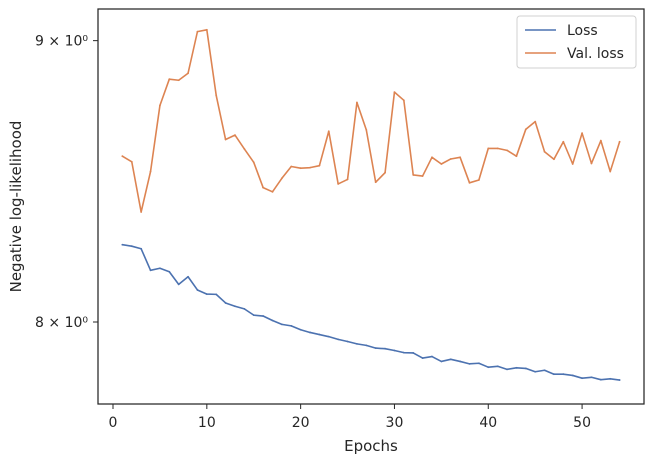 This screenshot has width=652, height=463. What do you see at coordinates (113, 423) in the screenshot?
I see `x-tick-label: 0` at bounding box center [113, 423].